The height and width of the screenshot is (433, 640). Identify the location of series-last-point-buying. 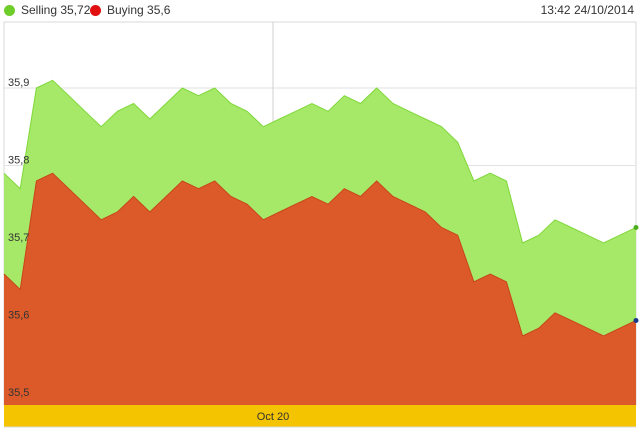
(636, 320).